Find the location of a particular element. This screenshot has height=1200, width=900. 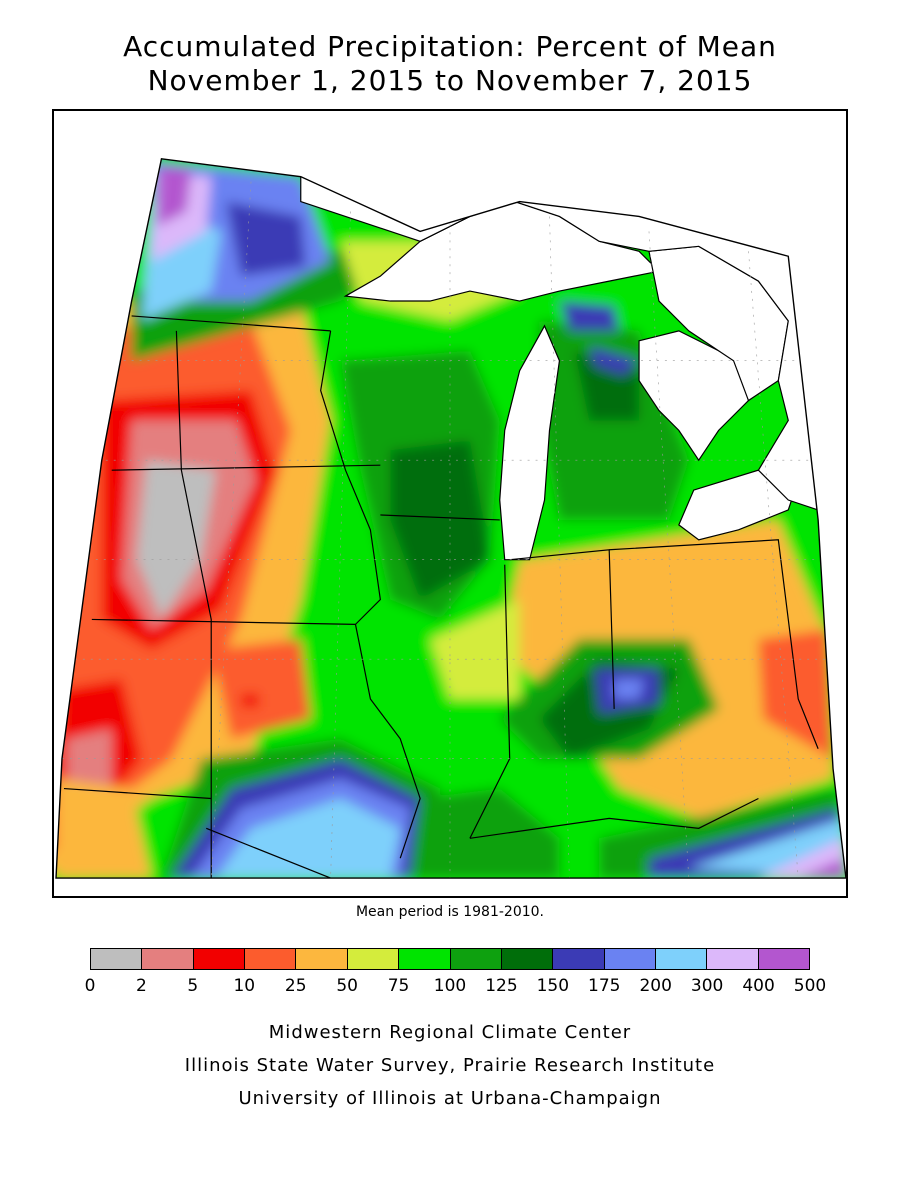

legend-tick-label: 100 is located at coordinates (450, 986).